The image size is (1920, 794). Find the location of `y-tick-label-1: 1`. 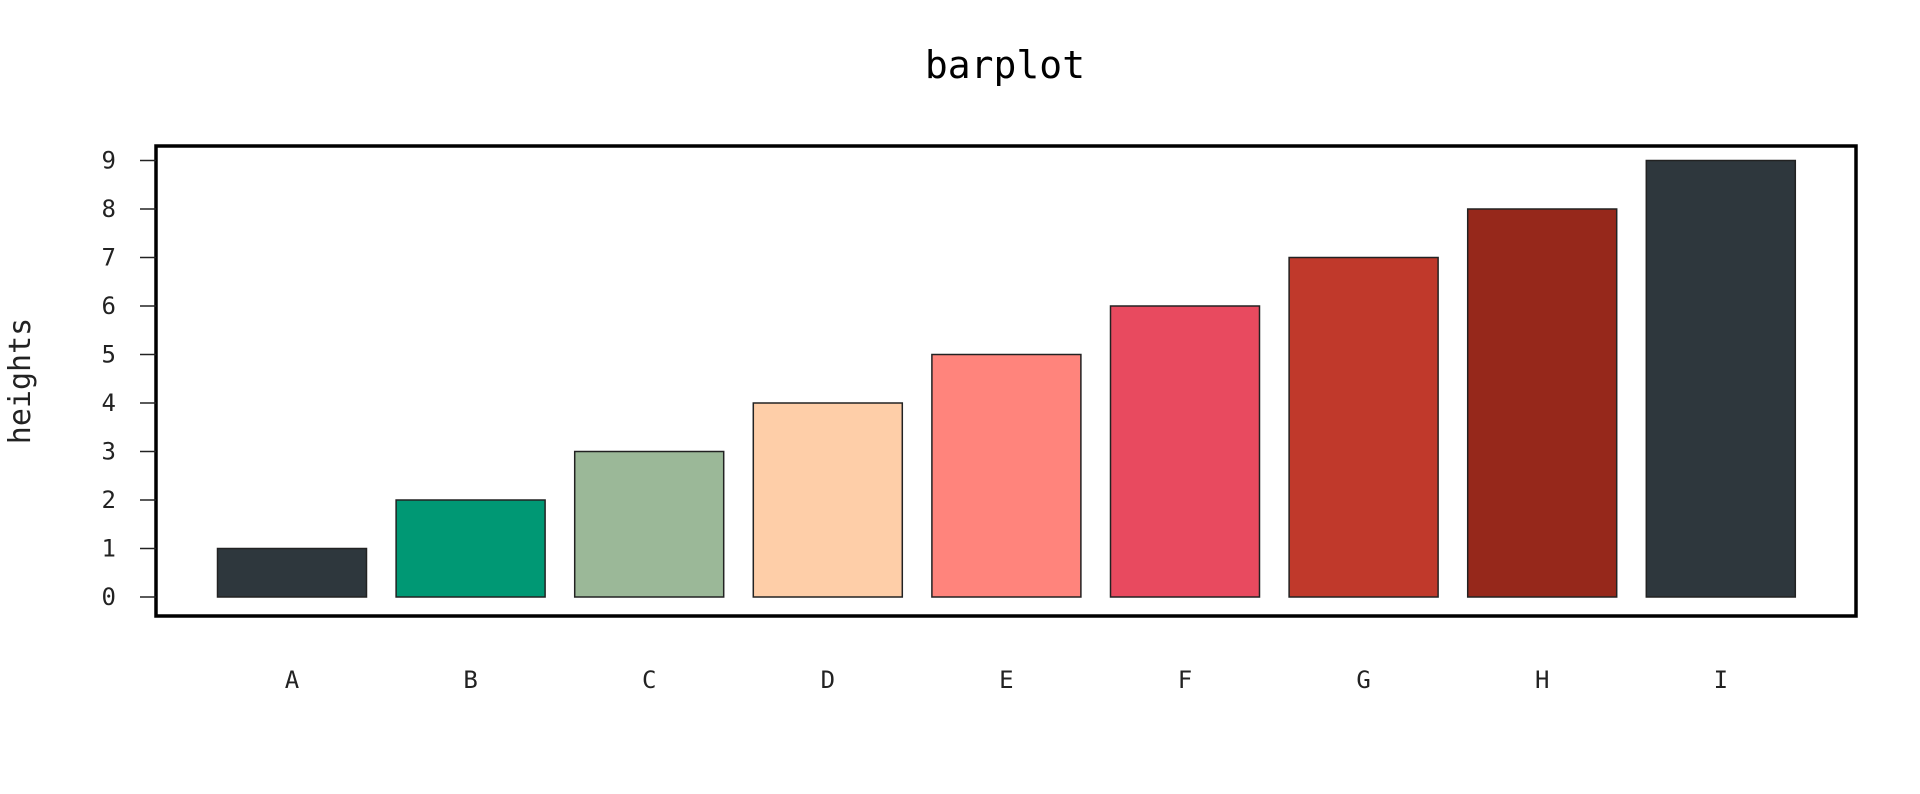

y-tick-label-1: 1 is located at coordinates (109, 549).